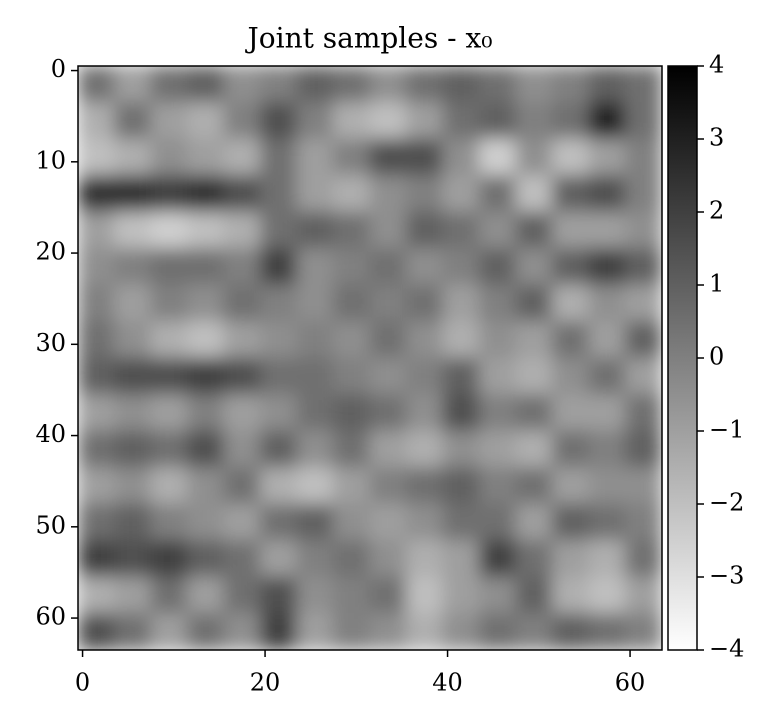 This screenshot has width=783, height=721. Describe the element at coordinates (50, 617) in the screenshot. I see `y-tick-label: 60` at that location.